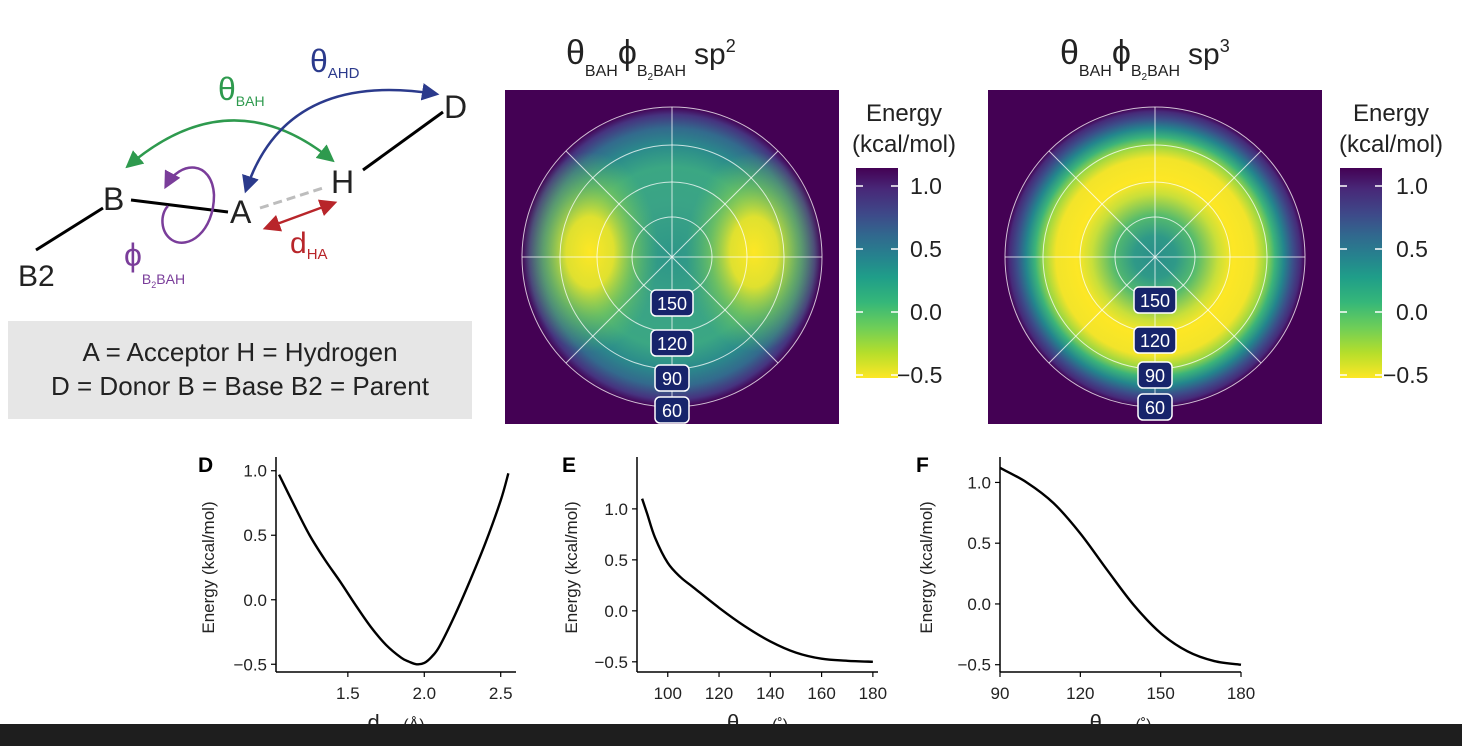  Describe the element at coordinates (770, 693) in the screenshot. I see `x-tick-label: 140` at that location.